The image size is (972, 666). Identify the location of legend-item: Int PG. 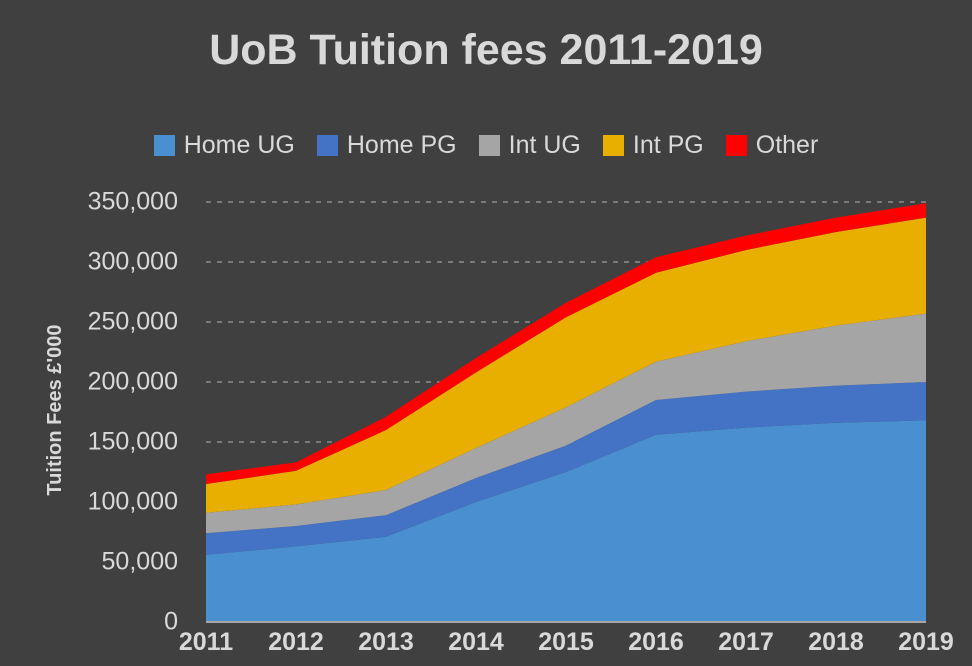
(653, 145).